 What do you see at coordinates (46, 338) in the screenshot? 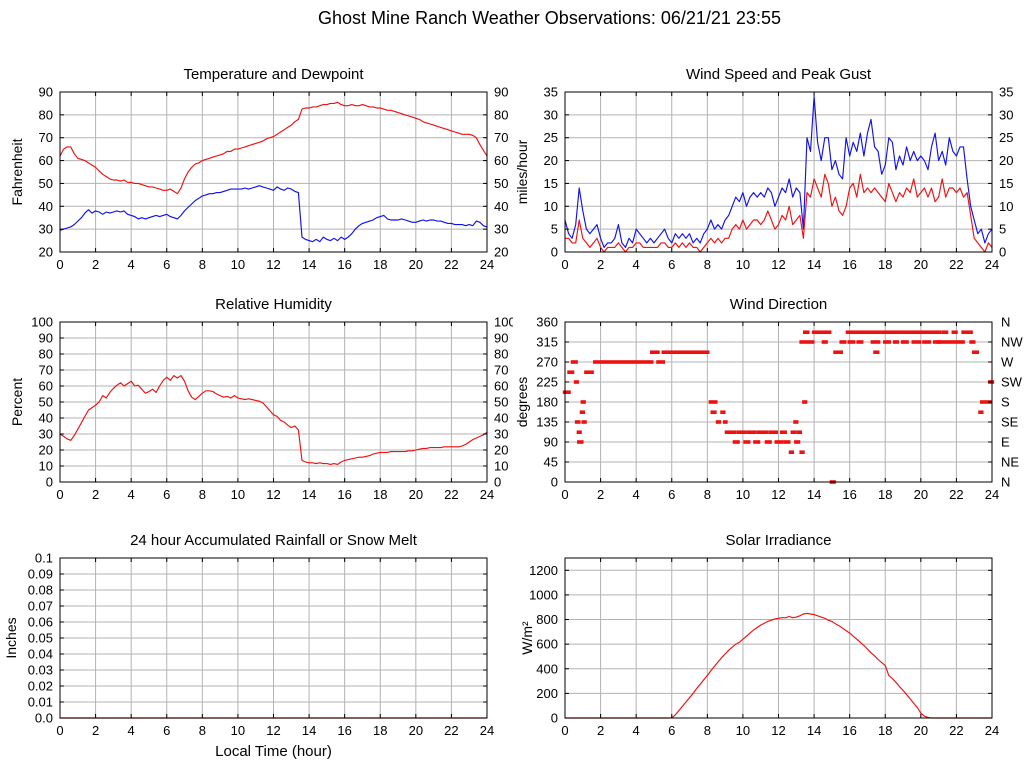
I see `svg-text: 90` at bounding box center [46, 338].